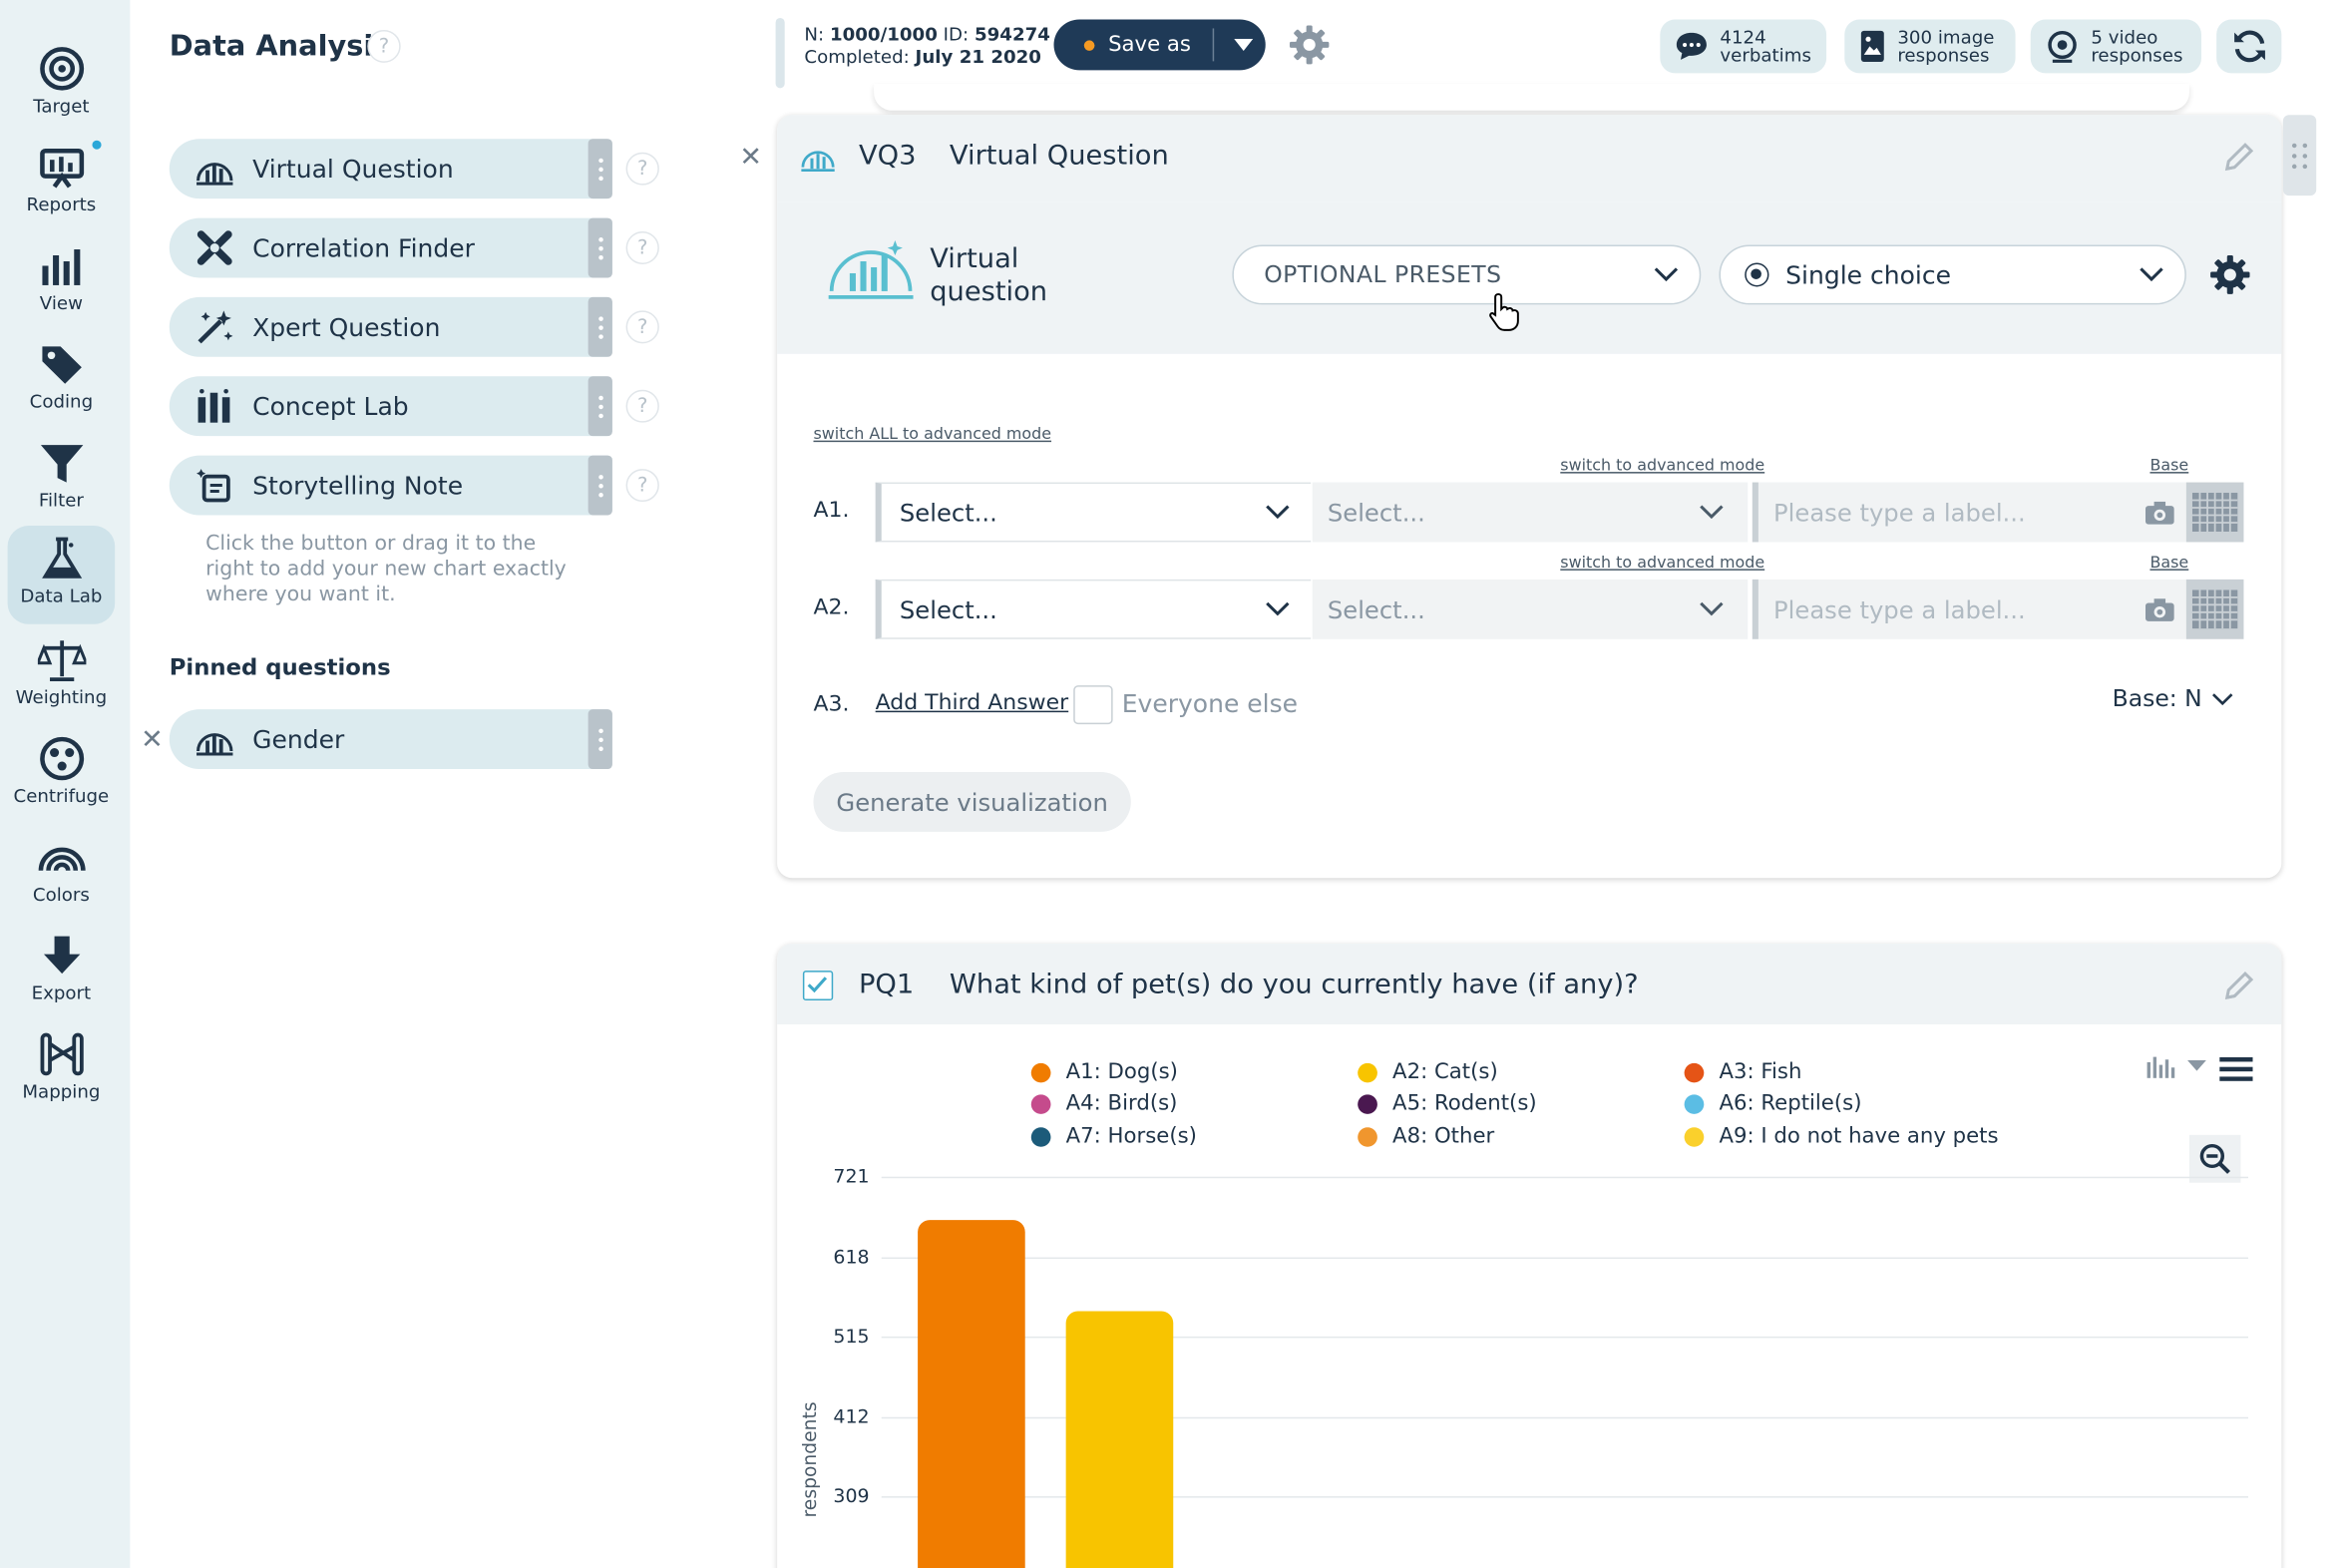  I want to click on speech-bubble-icon, so click(1692, 46).